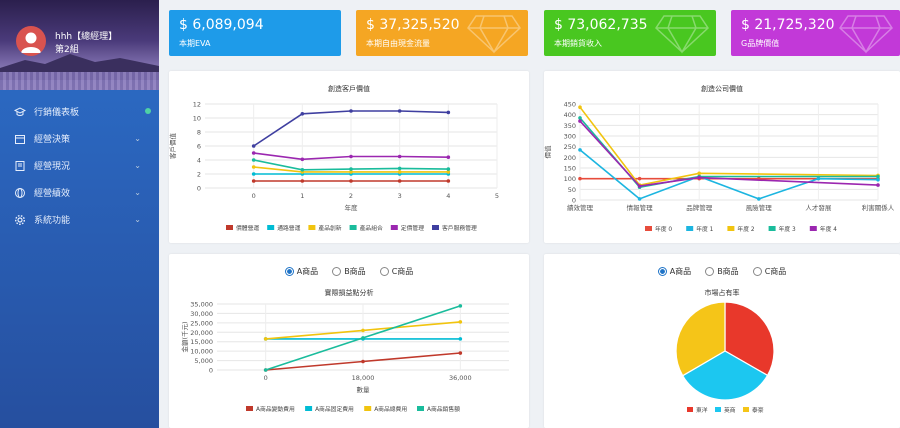  I want to click on radio-label: A商品, so click(680, 271).